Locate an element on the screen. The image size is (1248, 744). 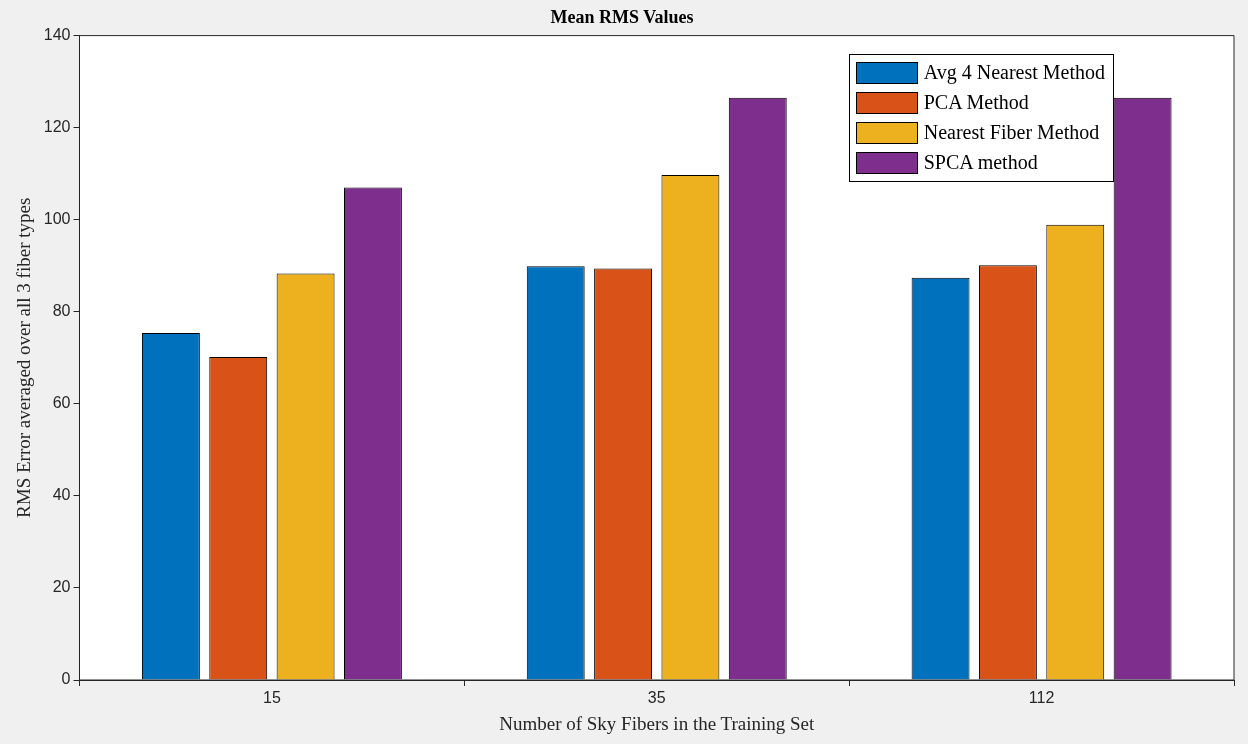
y-tick-label: 120 is located at coordinates (57, 127).